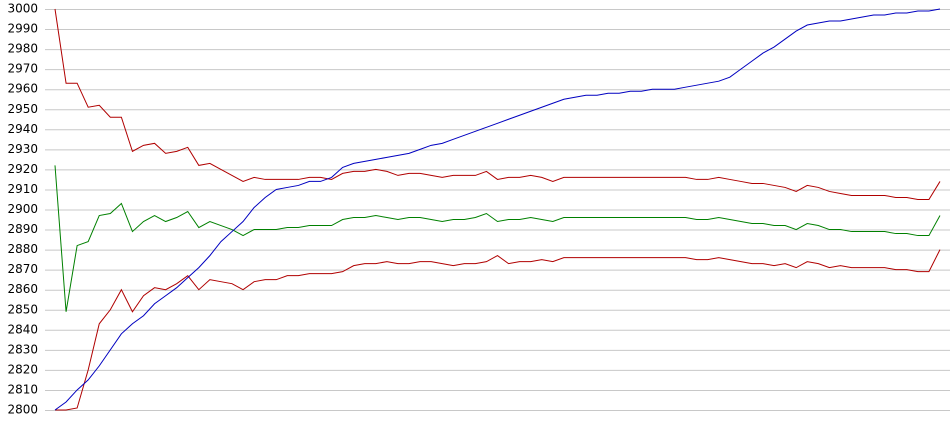 The height and width of the screenshot is (435, 950). What do you see at coordinates (22, 389) in the screenshot?
I see `y-tick-label: 2810` at bounding box center [22, 389].